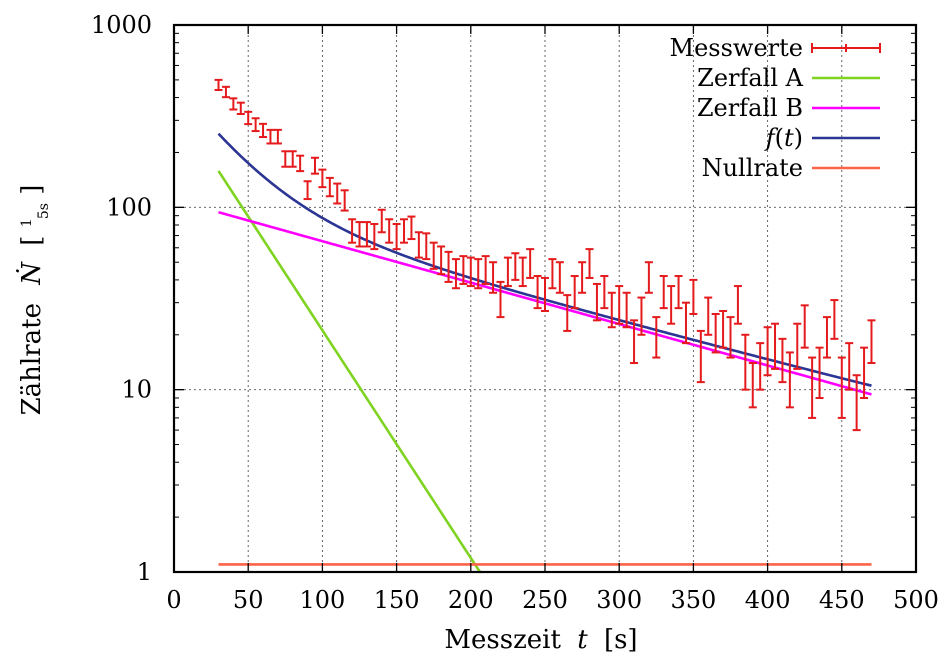 Image resolution: width=947 pixels, height=667 pixels. I want to click on y-tick-label: 1, so click(144, 572).